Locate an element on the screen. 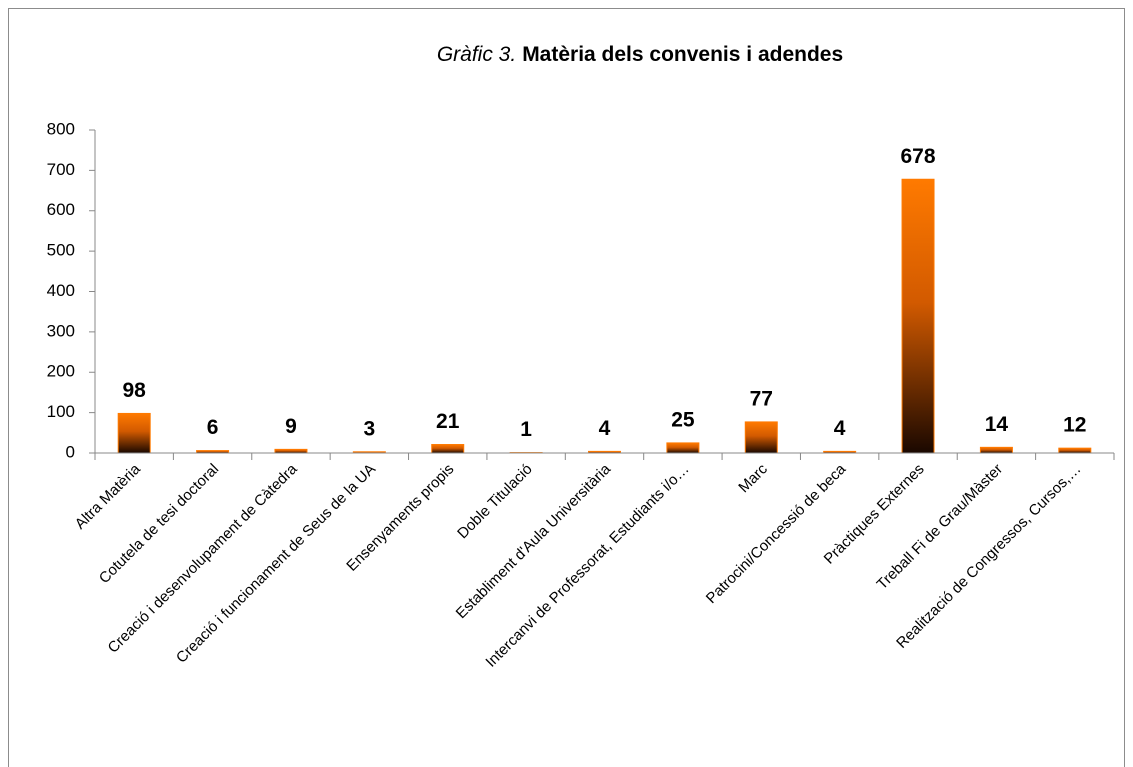 The image size is (1133, 767). x-tick-label: Establiment d'Aula Universitària is located at coordinates (534, 541).